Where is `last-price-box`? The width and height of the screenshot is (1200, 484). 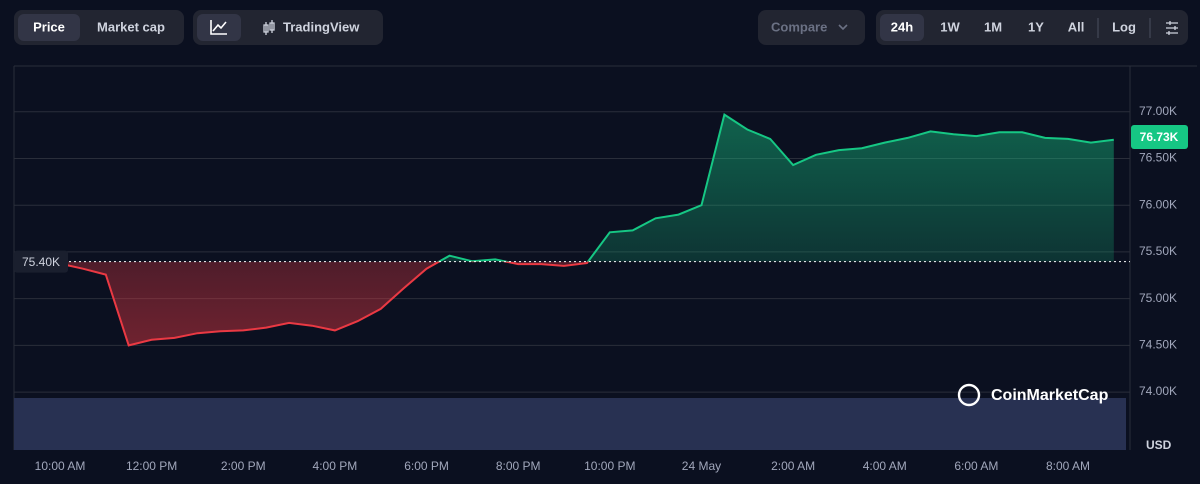
last-price-box is located at coordinates (1159, 137).